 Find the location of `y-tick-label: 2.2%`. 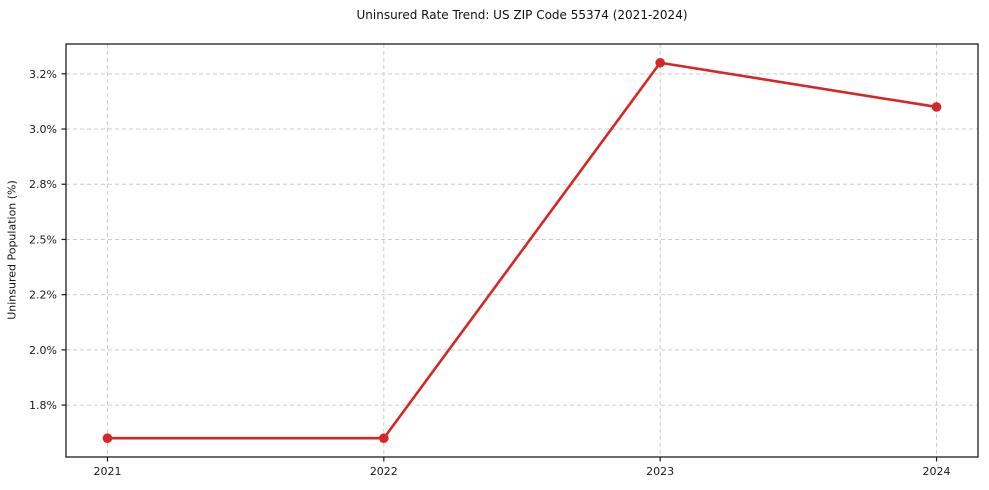

y-tick-label: 2.2% is located at coordinates (43, 295).